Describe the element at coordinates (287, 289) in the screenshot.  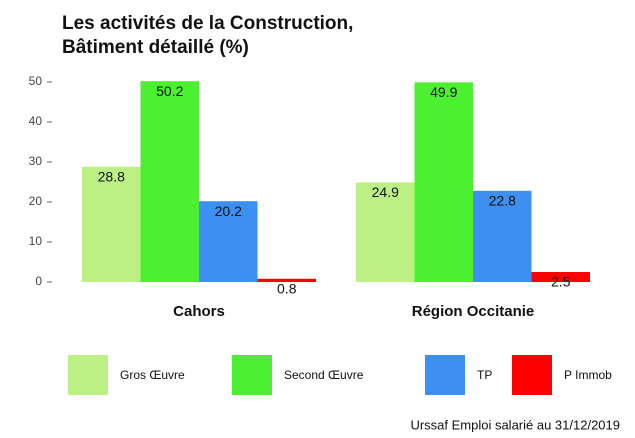
I see `value-label: 0.8` at that location.